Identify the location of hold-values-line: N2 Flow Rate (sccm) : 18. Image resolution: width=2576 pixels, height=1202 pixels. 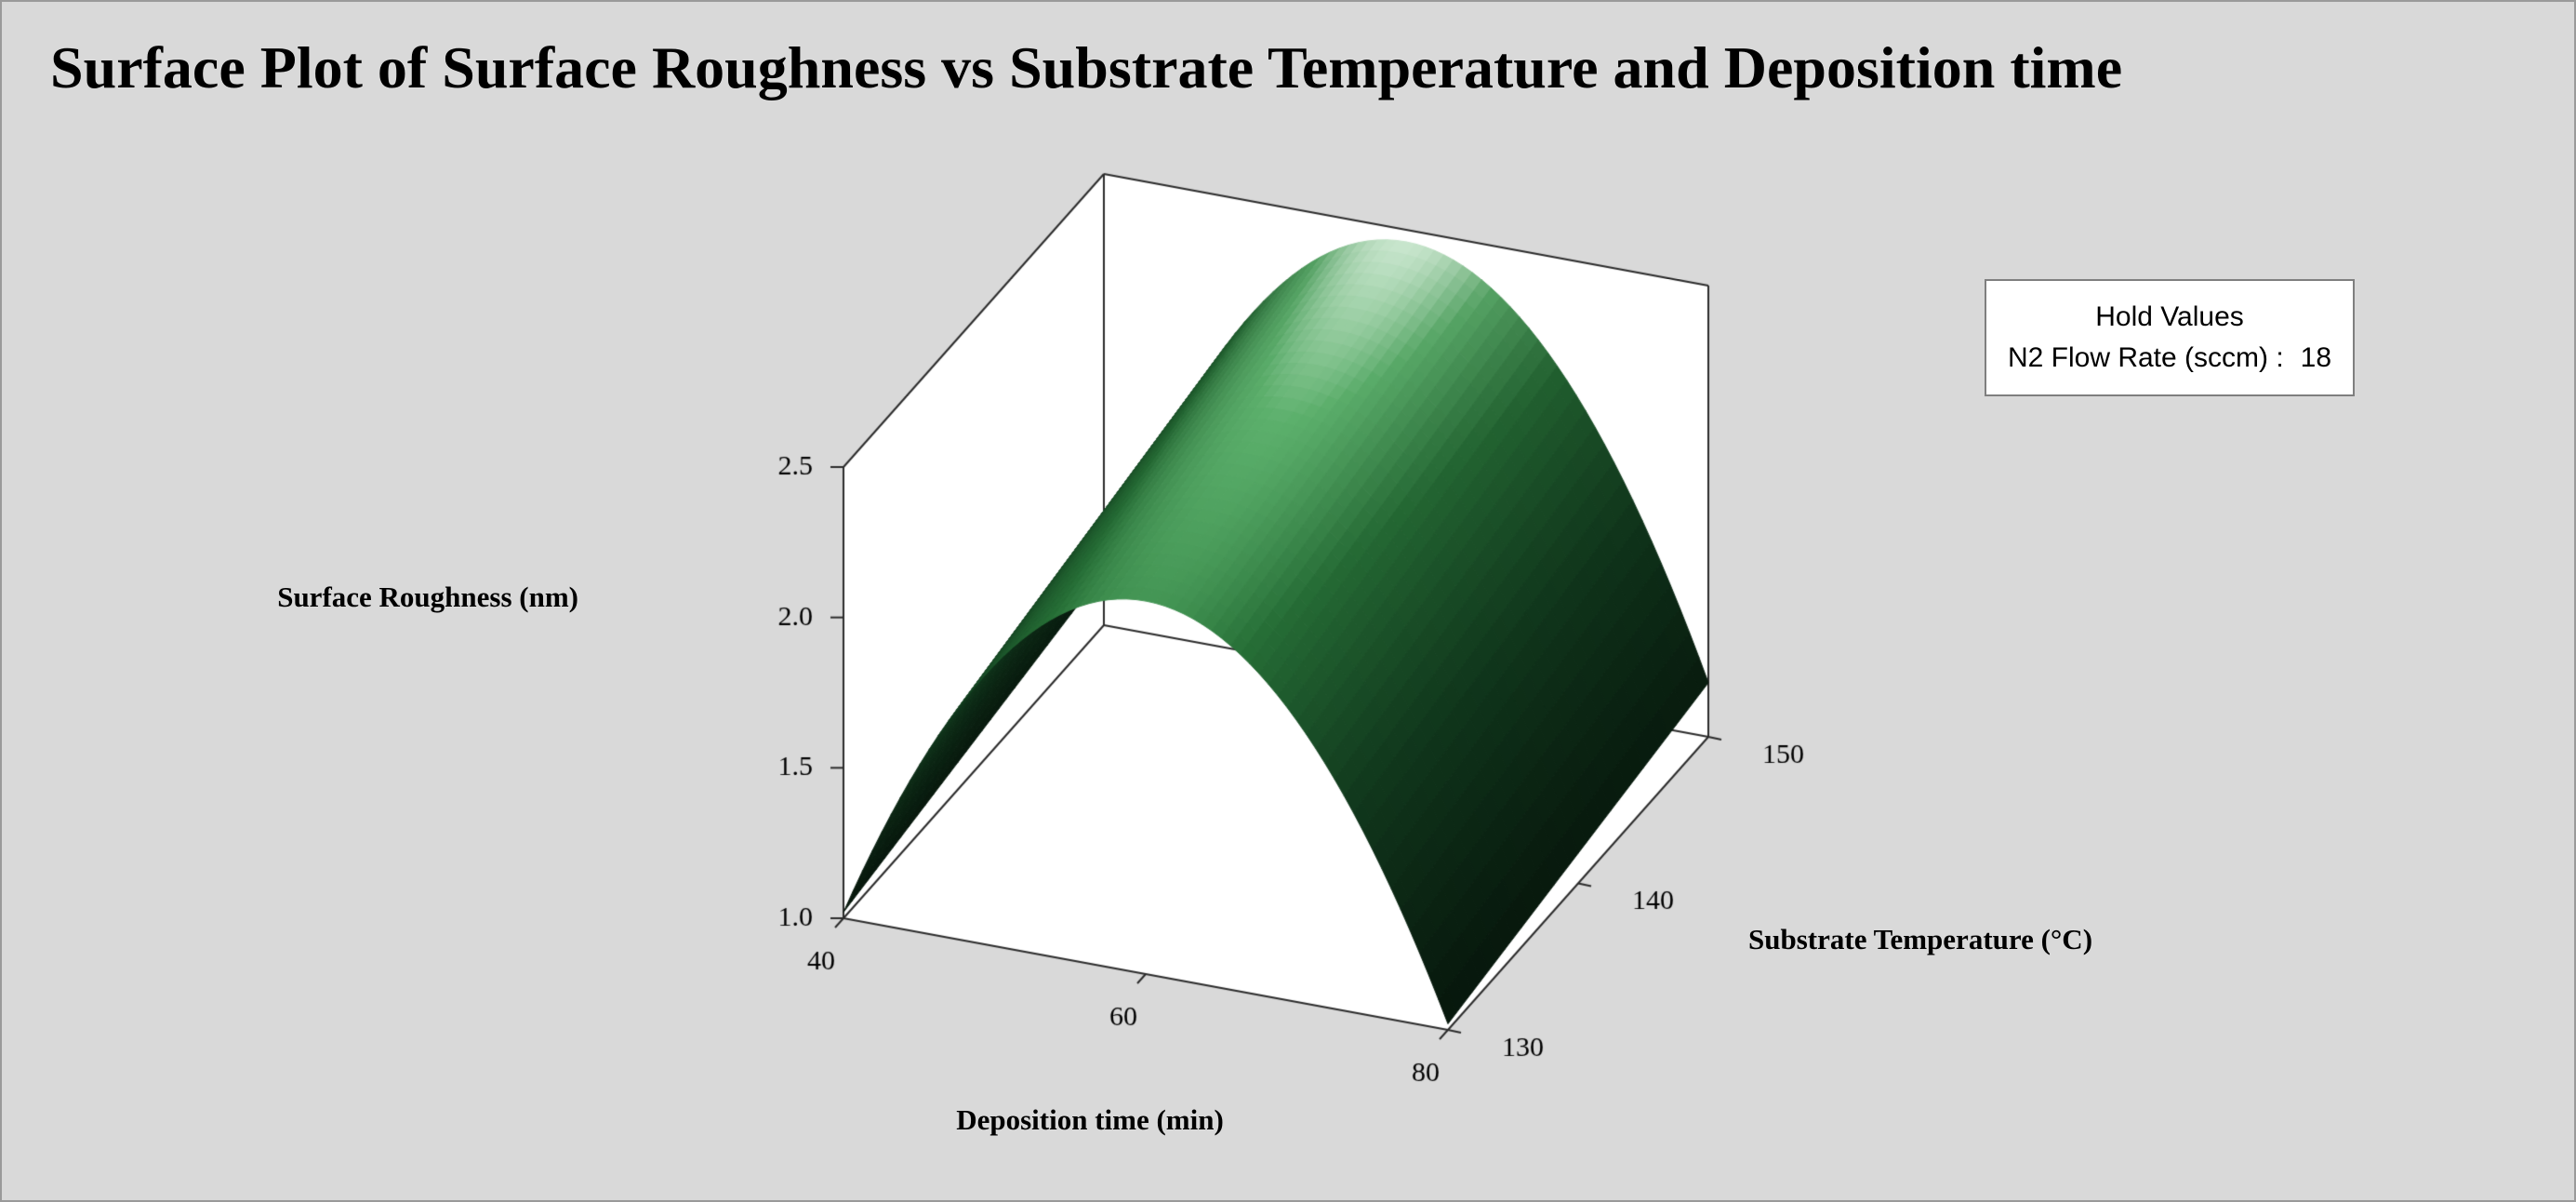
(2169, 358).